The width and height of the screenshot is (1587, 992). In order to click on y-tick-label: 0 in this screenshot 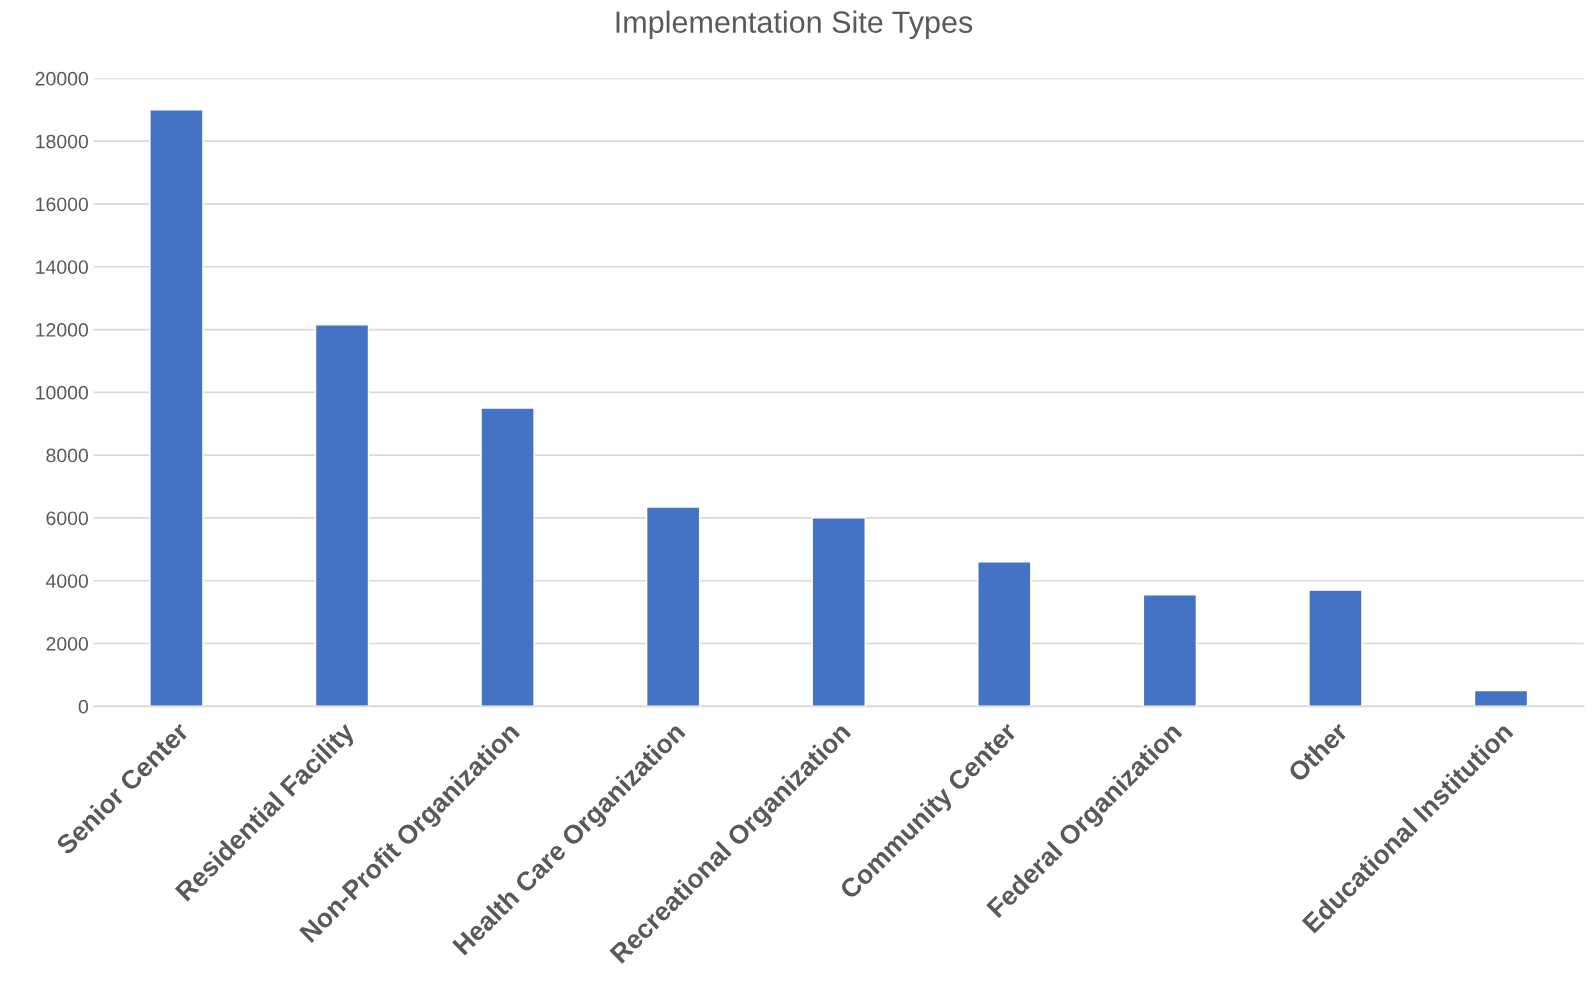, I will do `click(83, 706)`.